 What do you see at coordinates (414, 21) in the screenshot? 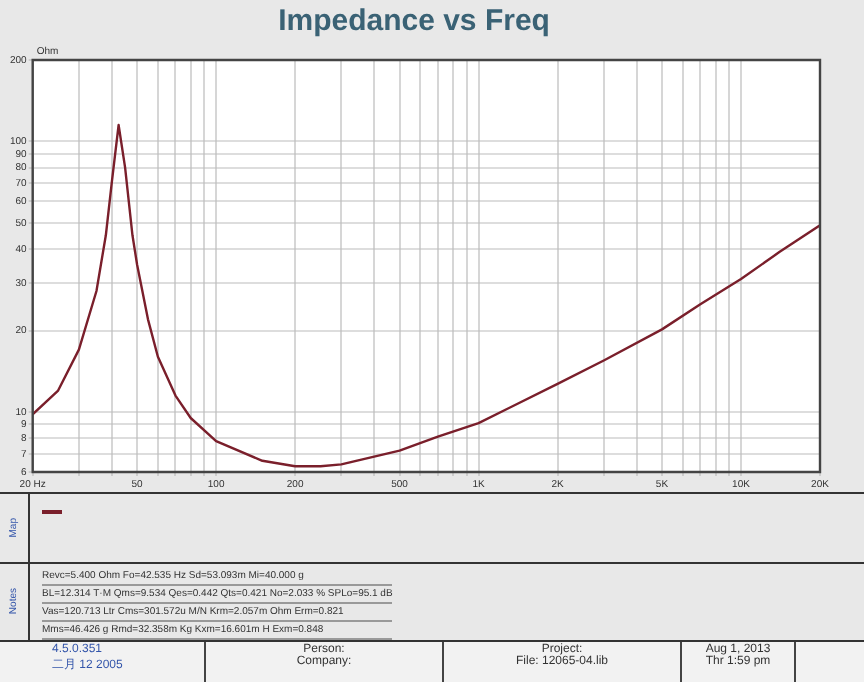
I see `chart-title: Impedance vs Freq` at bounding box center [414, 21].